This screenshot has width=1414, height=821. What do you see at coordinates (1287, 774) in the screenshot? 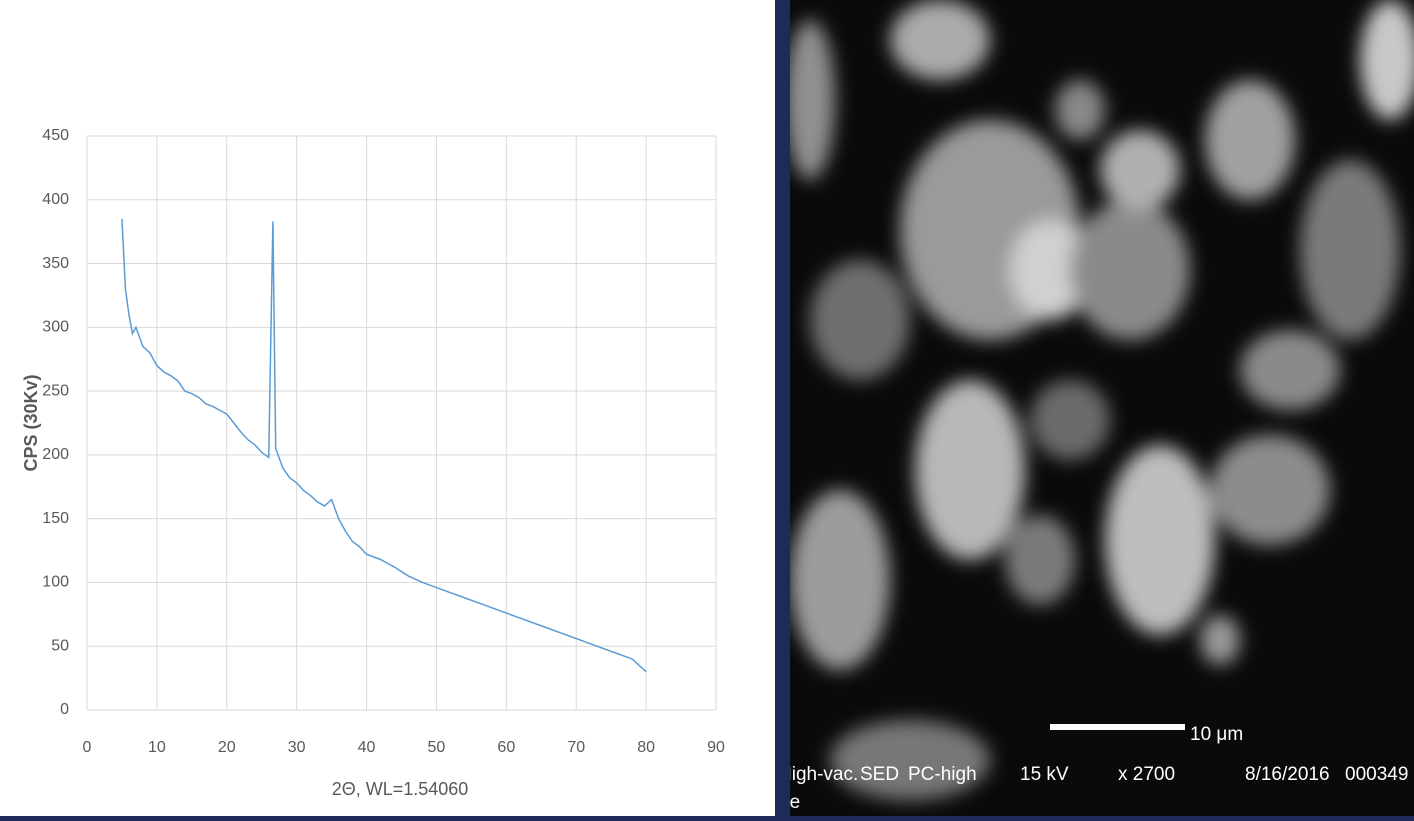
I see `sem-info: 8/16/2016` at bounding box center [1287, 774].